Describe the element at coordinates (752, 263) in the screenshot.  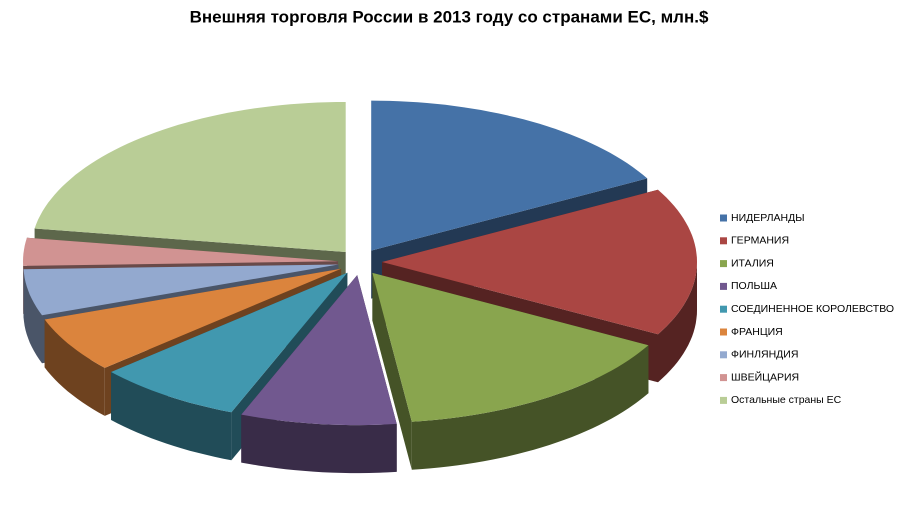
I see `legend-label: ИТАЛИЯ` at that location.